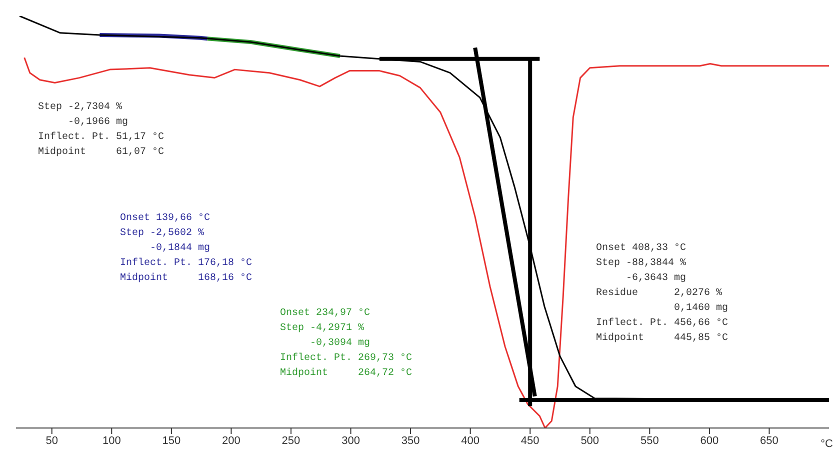 The height and width of the screenshot is (470, 833). Describe the element at coordinates (709, 440) in the screenshot. I see `x-tick-label: 600` at that location.